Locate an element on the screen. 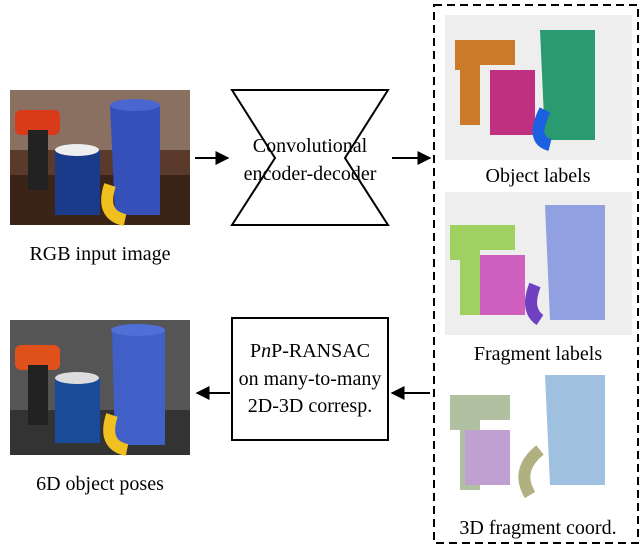 This screenshot has width=642, height=546. encoder-text: Convolutional is located at coordinates (310, 146).